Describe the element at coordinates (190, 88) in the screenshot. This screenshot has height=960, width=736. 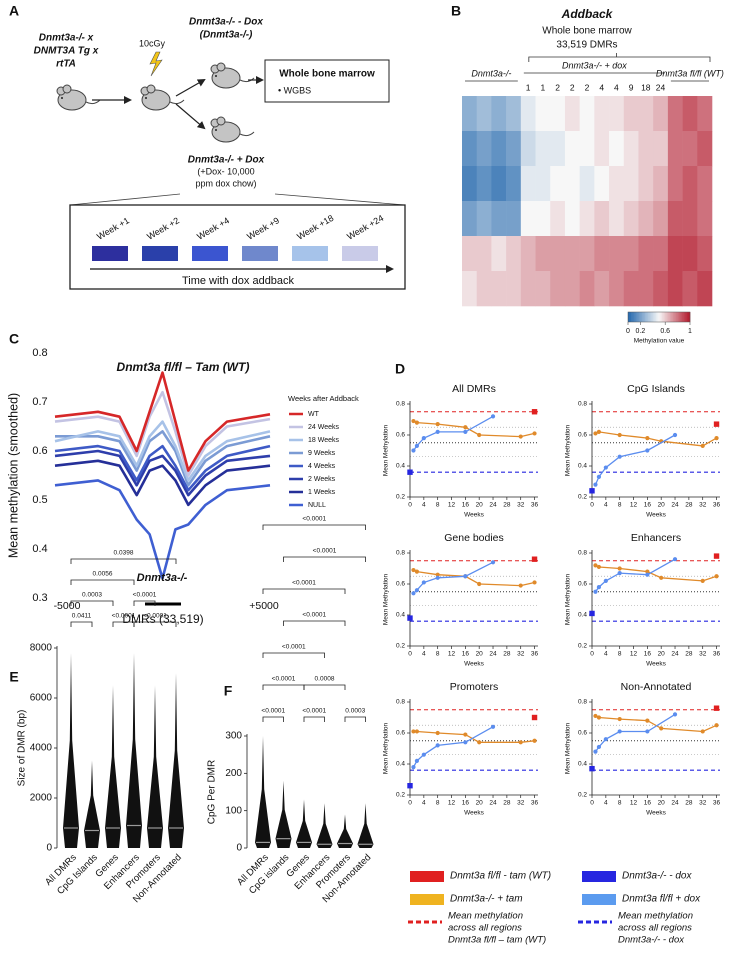
I see `arrow` at that location.